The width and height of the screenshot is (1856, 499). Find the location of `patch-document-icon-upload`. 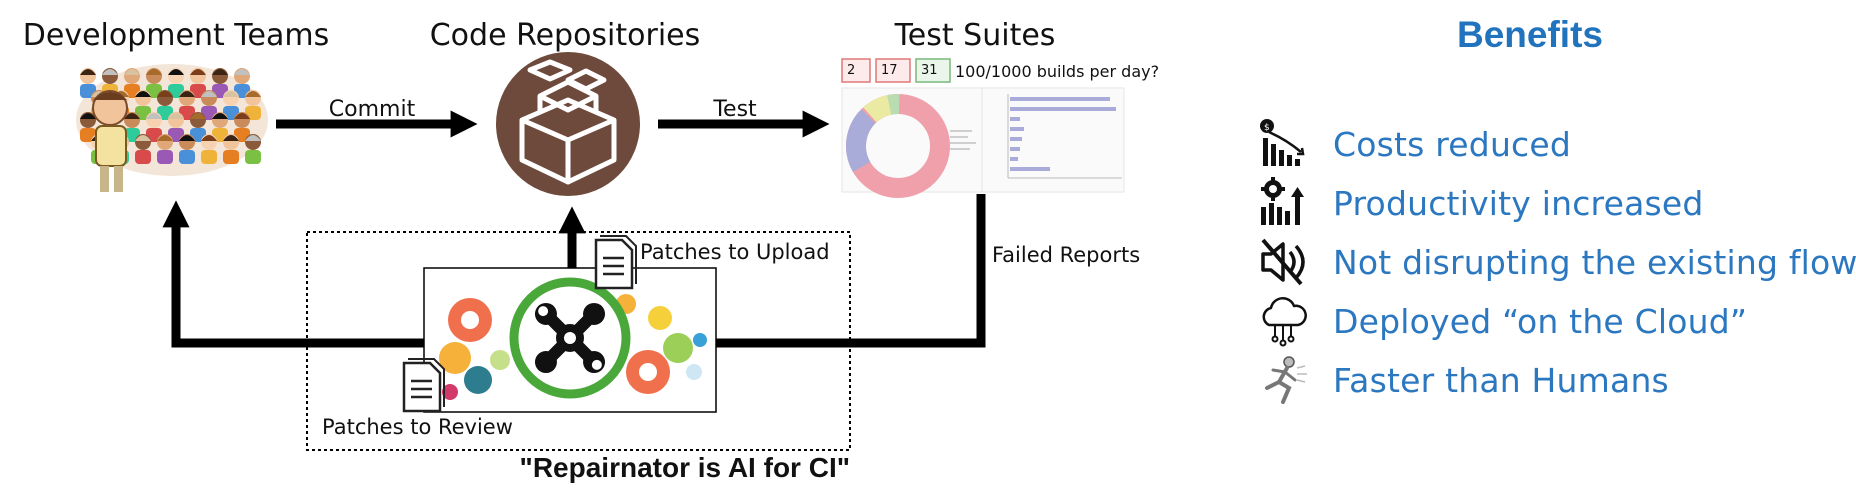

patch-document-icon-upload is located at coordinates (615, 262).